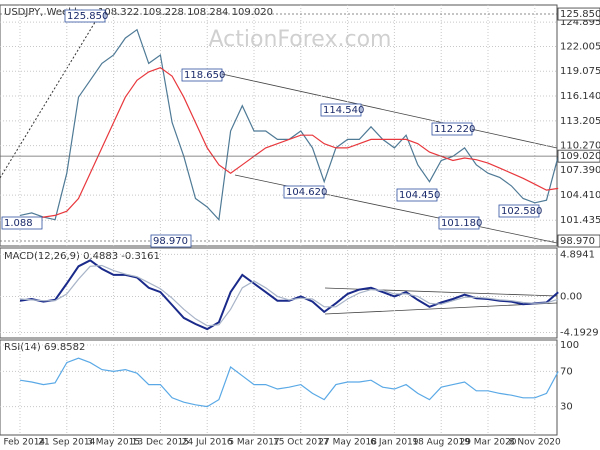 The height and width of the screenshot is (450, 600). Describe the element at coordinates (579, 332) in the screenshot. I see `y-tick-label: -4.1929` at that location.